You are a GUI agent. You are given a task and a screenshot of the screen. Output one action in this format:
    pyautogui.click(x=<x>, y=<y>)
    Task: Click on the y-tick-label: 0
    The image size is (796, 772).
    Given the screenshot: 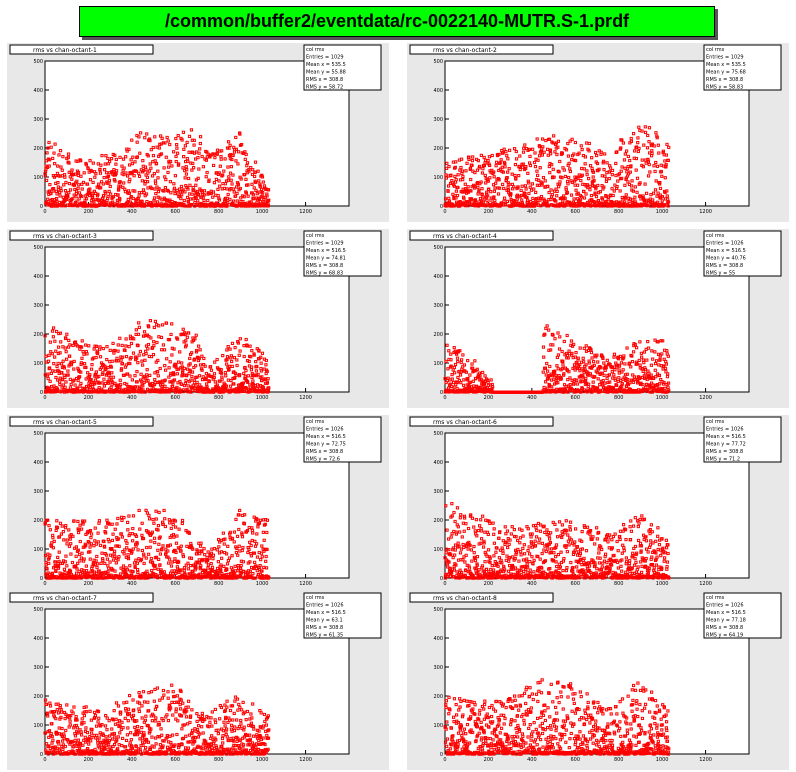 What is the action you would take?
    pyautogui.click(x=41, y=579)
    